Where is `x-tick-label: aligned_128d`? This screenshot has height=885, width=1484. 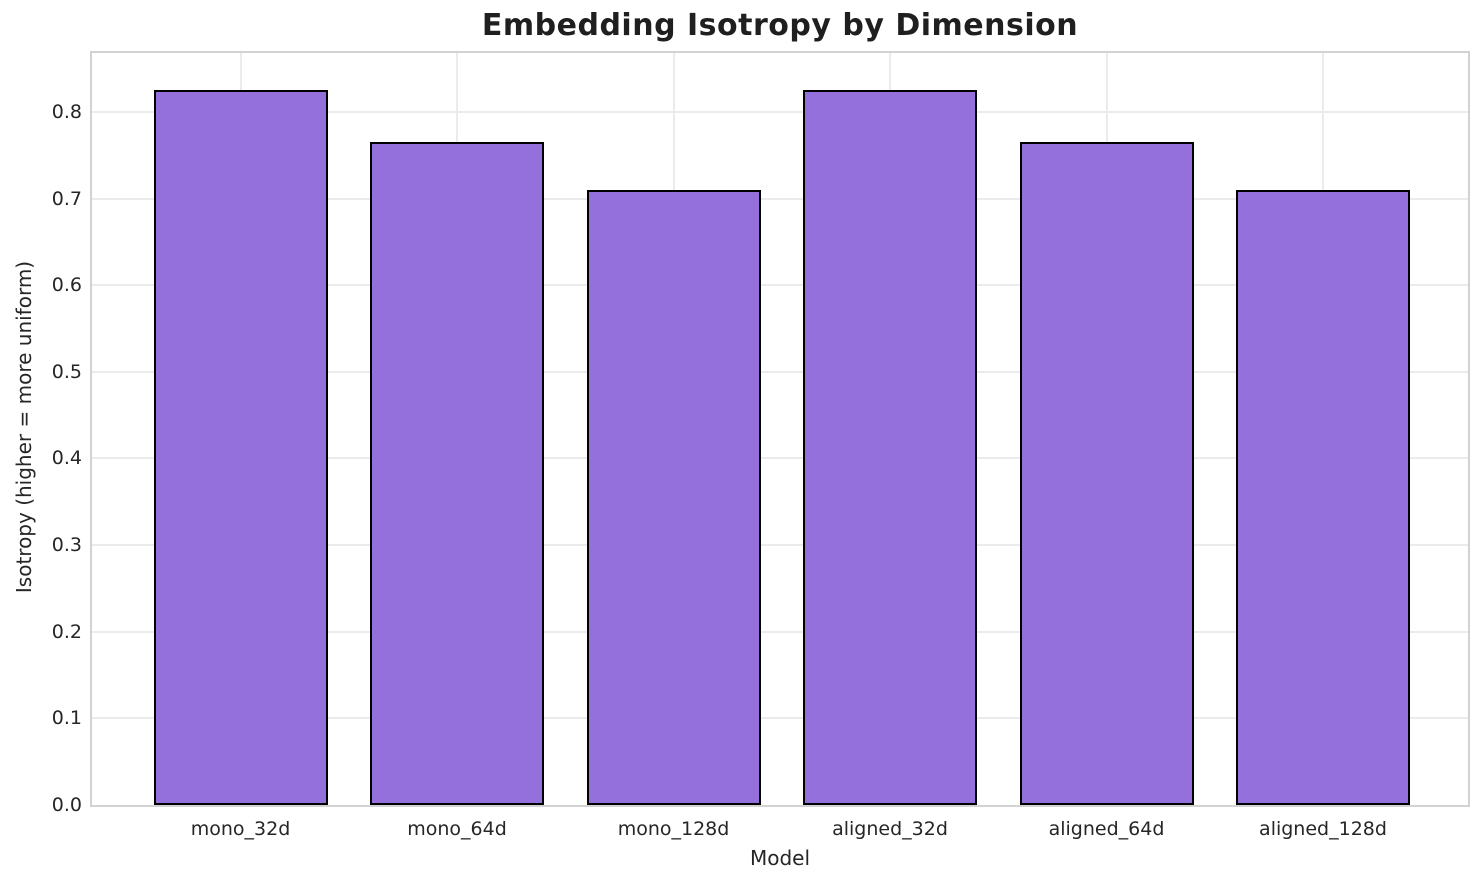
x-tick-label: aligned_128d is located at coordinates (1323, 829).